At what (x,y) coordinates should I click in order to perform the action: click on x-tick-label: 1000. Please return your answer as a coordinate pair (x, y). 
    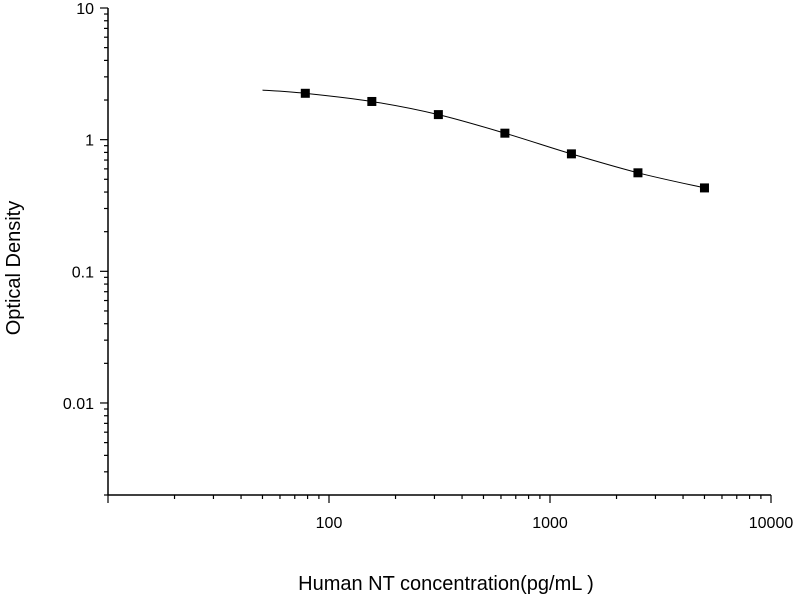
    Looking at the image, I should click on (550, 523).